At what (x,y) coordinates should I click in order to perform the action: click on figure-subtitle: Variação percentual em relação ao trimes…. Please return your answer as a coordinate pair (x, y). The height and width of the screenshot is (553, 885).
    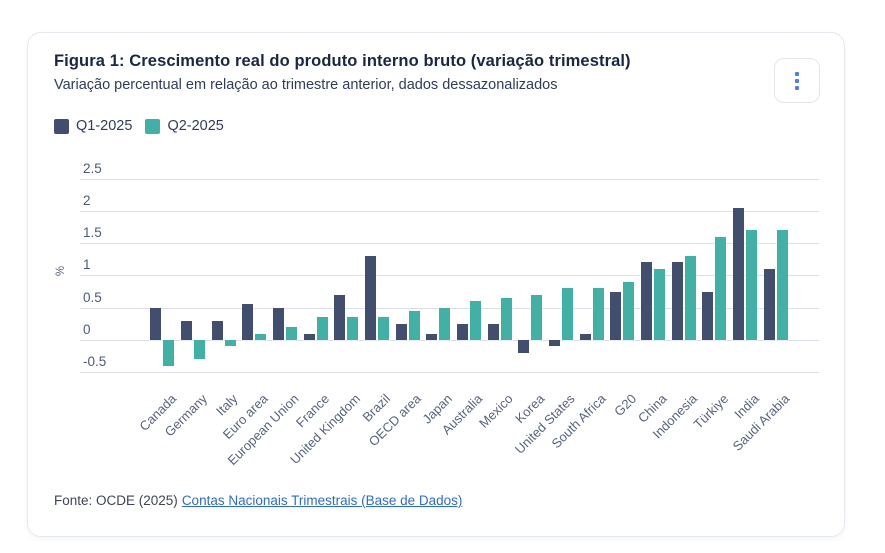
    Looking at the image, I should click on (306, 85).